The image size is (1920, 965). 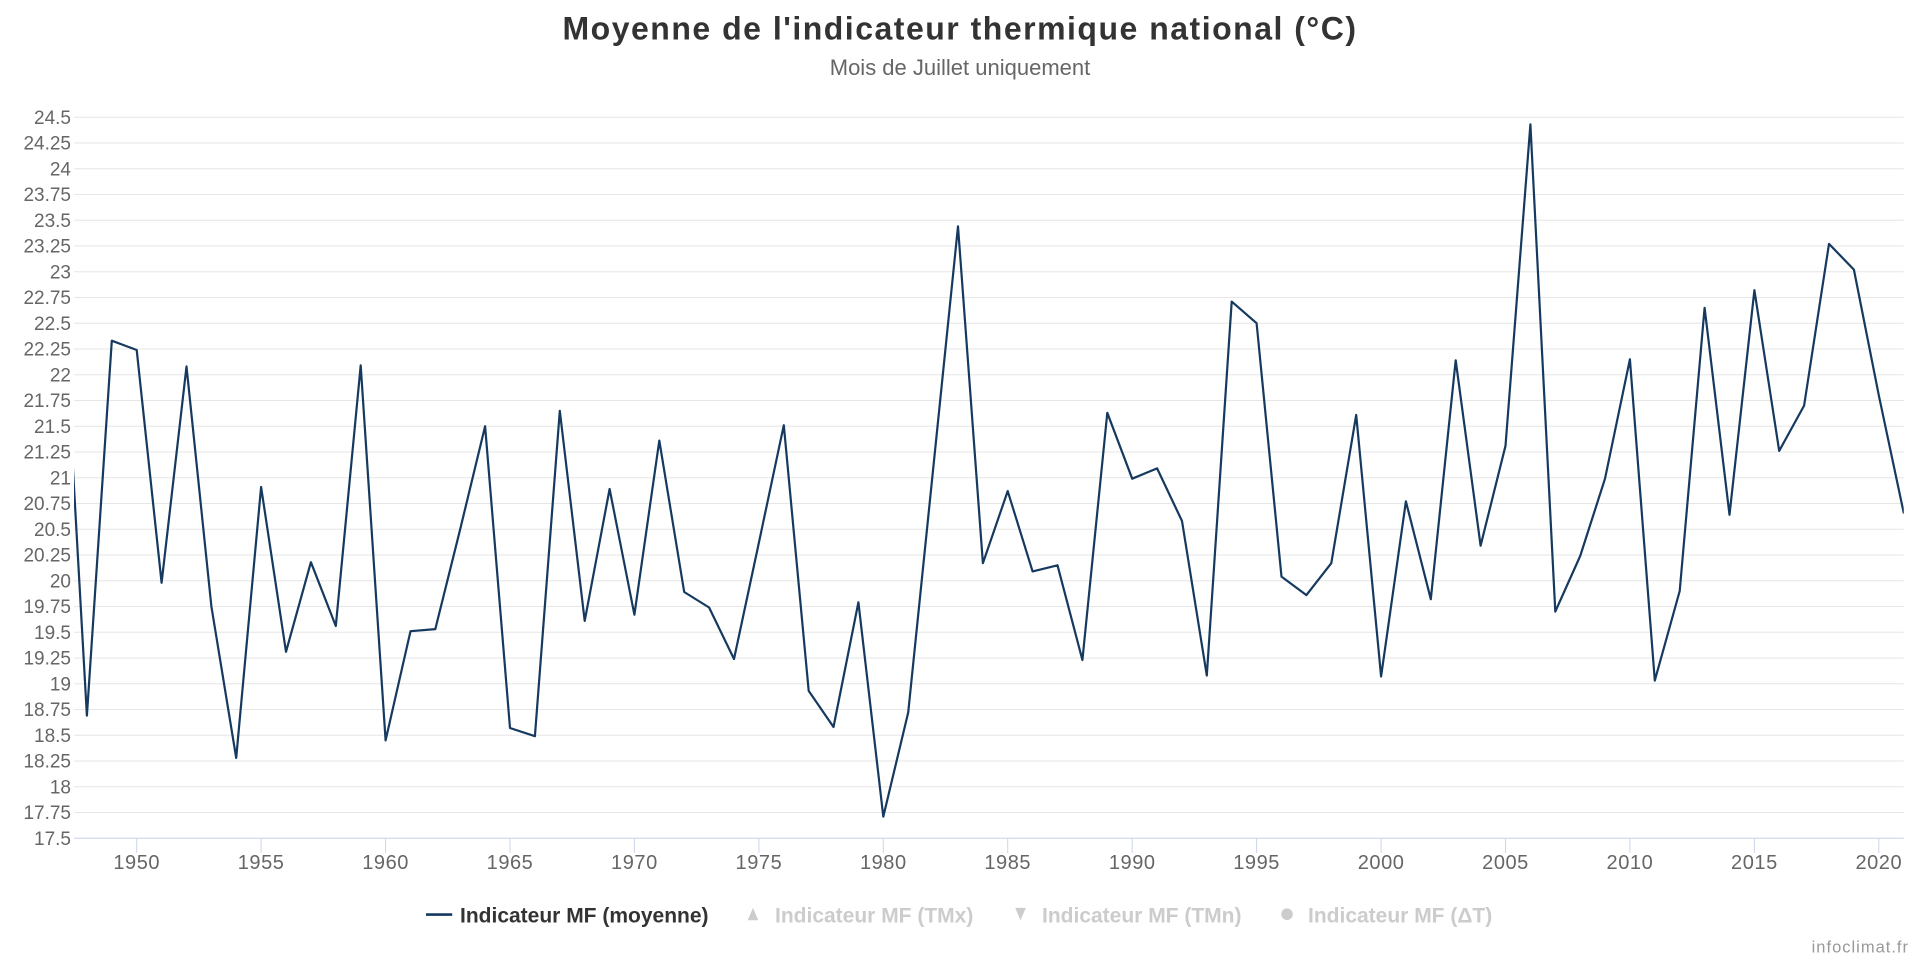 I want to click on svg-text: Indicateur MF (ΔT), so click(x=1400, y=916).